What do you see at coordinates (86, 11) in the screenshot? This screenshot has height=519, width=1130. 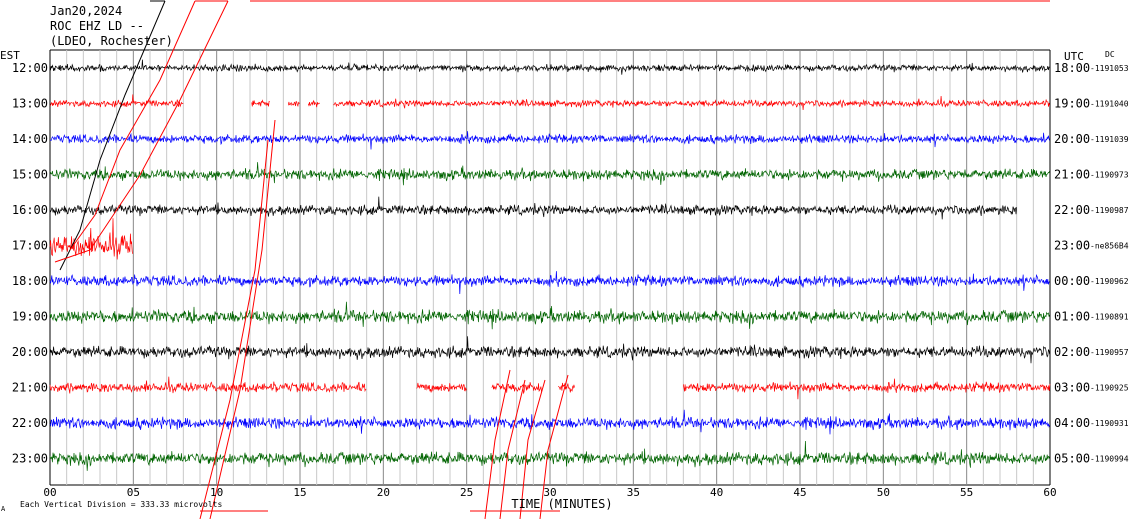 I see `header-date: Jan20,2024` at bounding box center [86, 11].